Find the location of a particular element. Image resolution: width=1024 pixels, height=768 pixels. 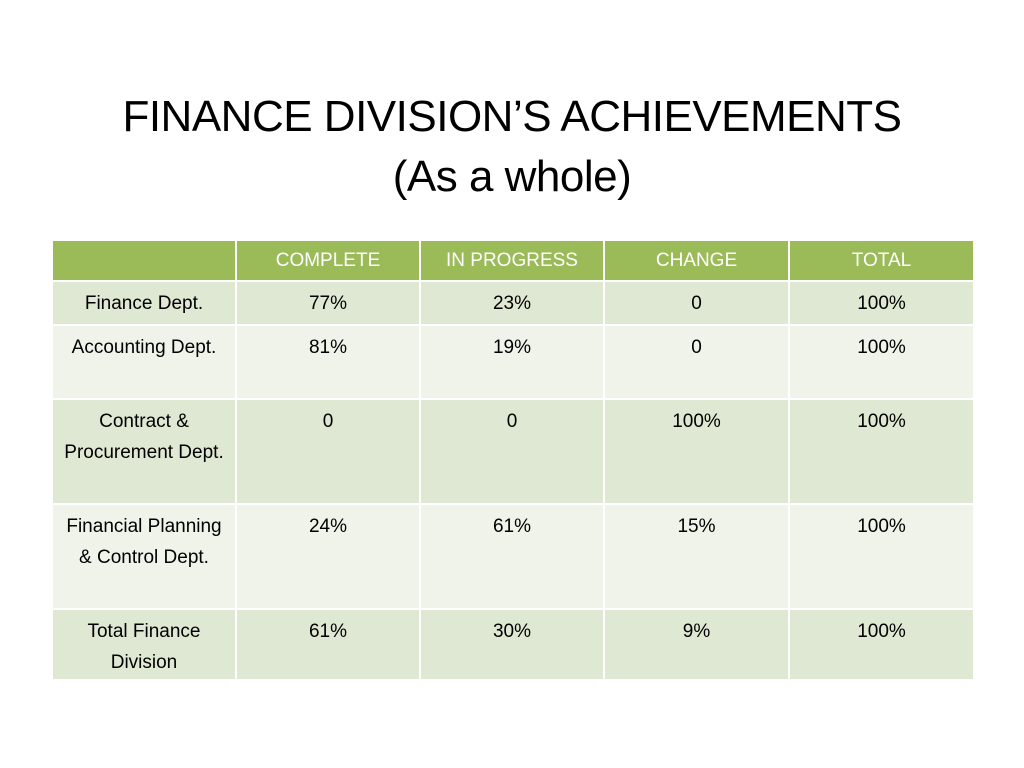

row-label: Accounting Dept. is located at coordinates (144, 362).